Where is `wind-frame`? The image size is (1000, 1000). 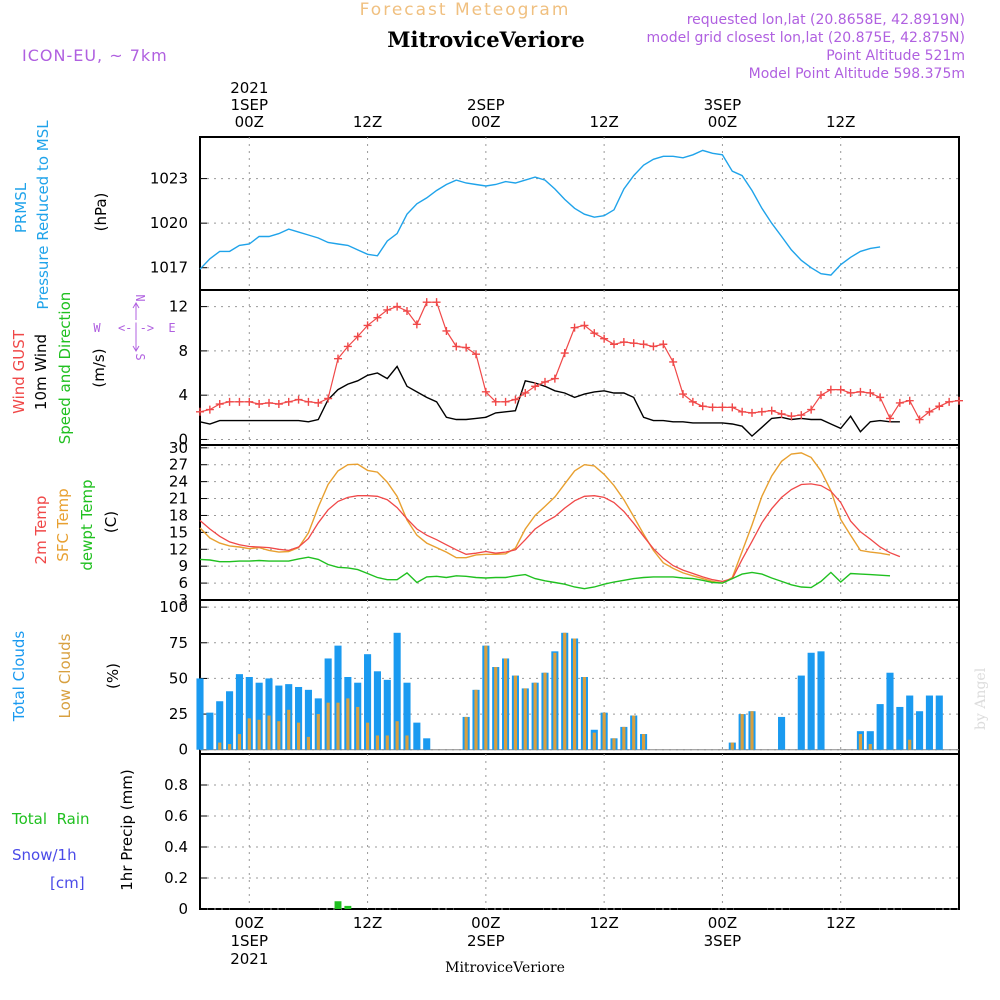
wind-frame is located at coordinates (579, 367).